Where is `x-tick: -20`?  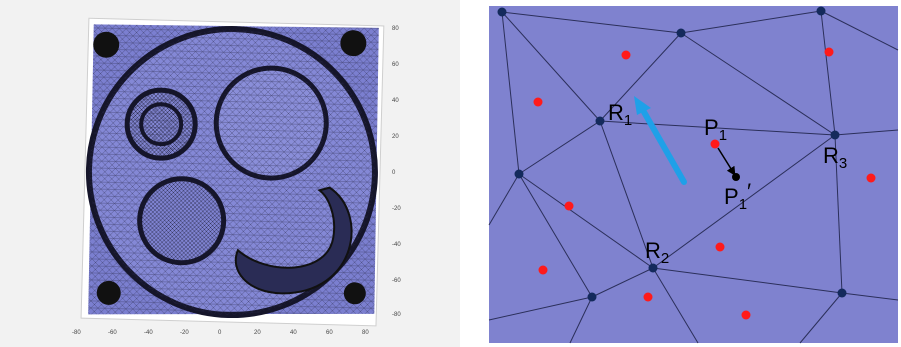
x-tick: -20 is located at coordinates (184, 333).